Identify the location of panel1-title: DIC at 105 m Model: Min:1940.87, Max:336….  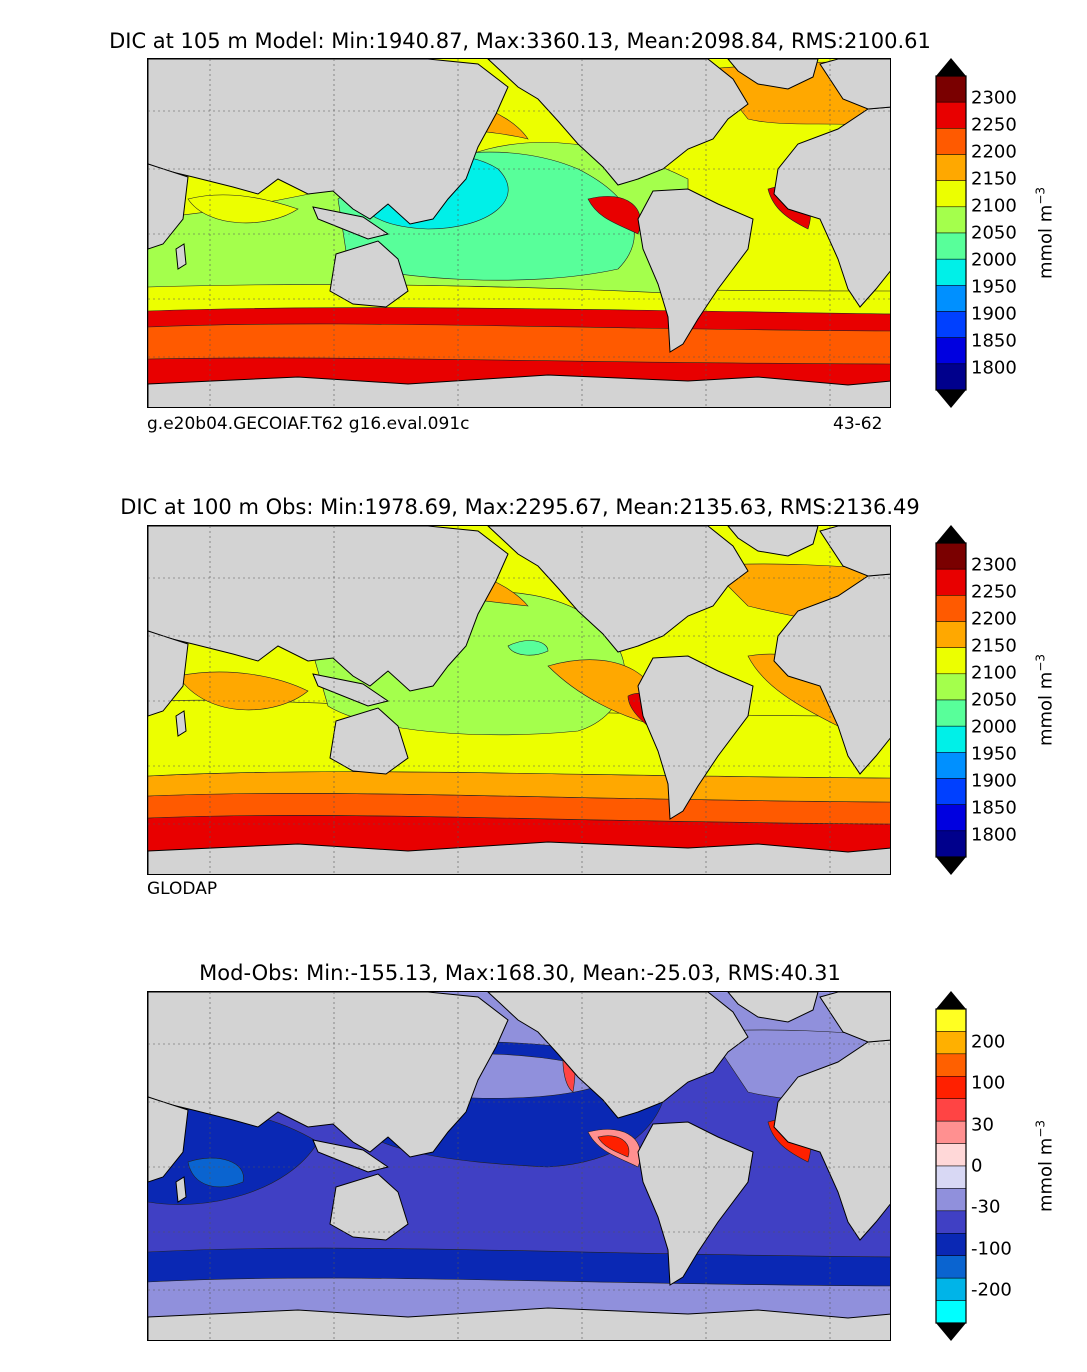
(520, 41).